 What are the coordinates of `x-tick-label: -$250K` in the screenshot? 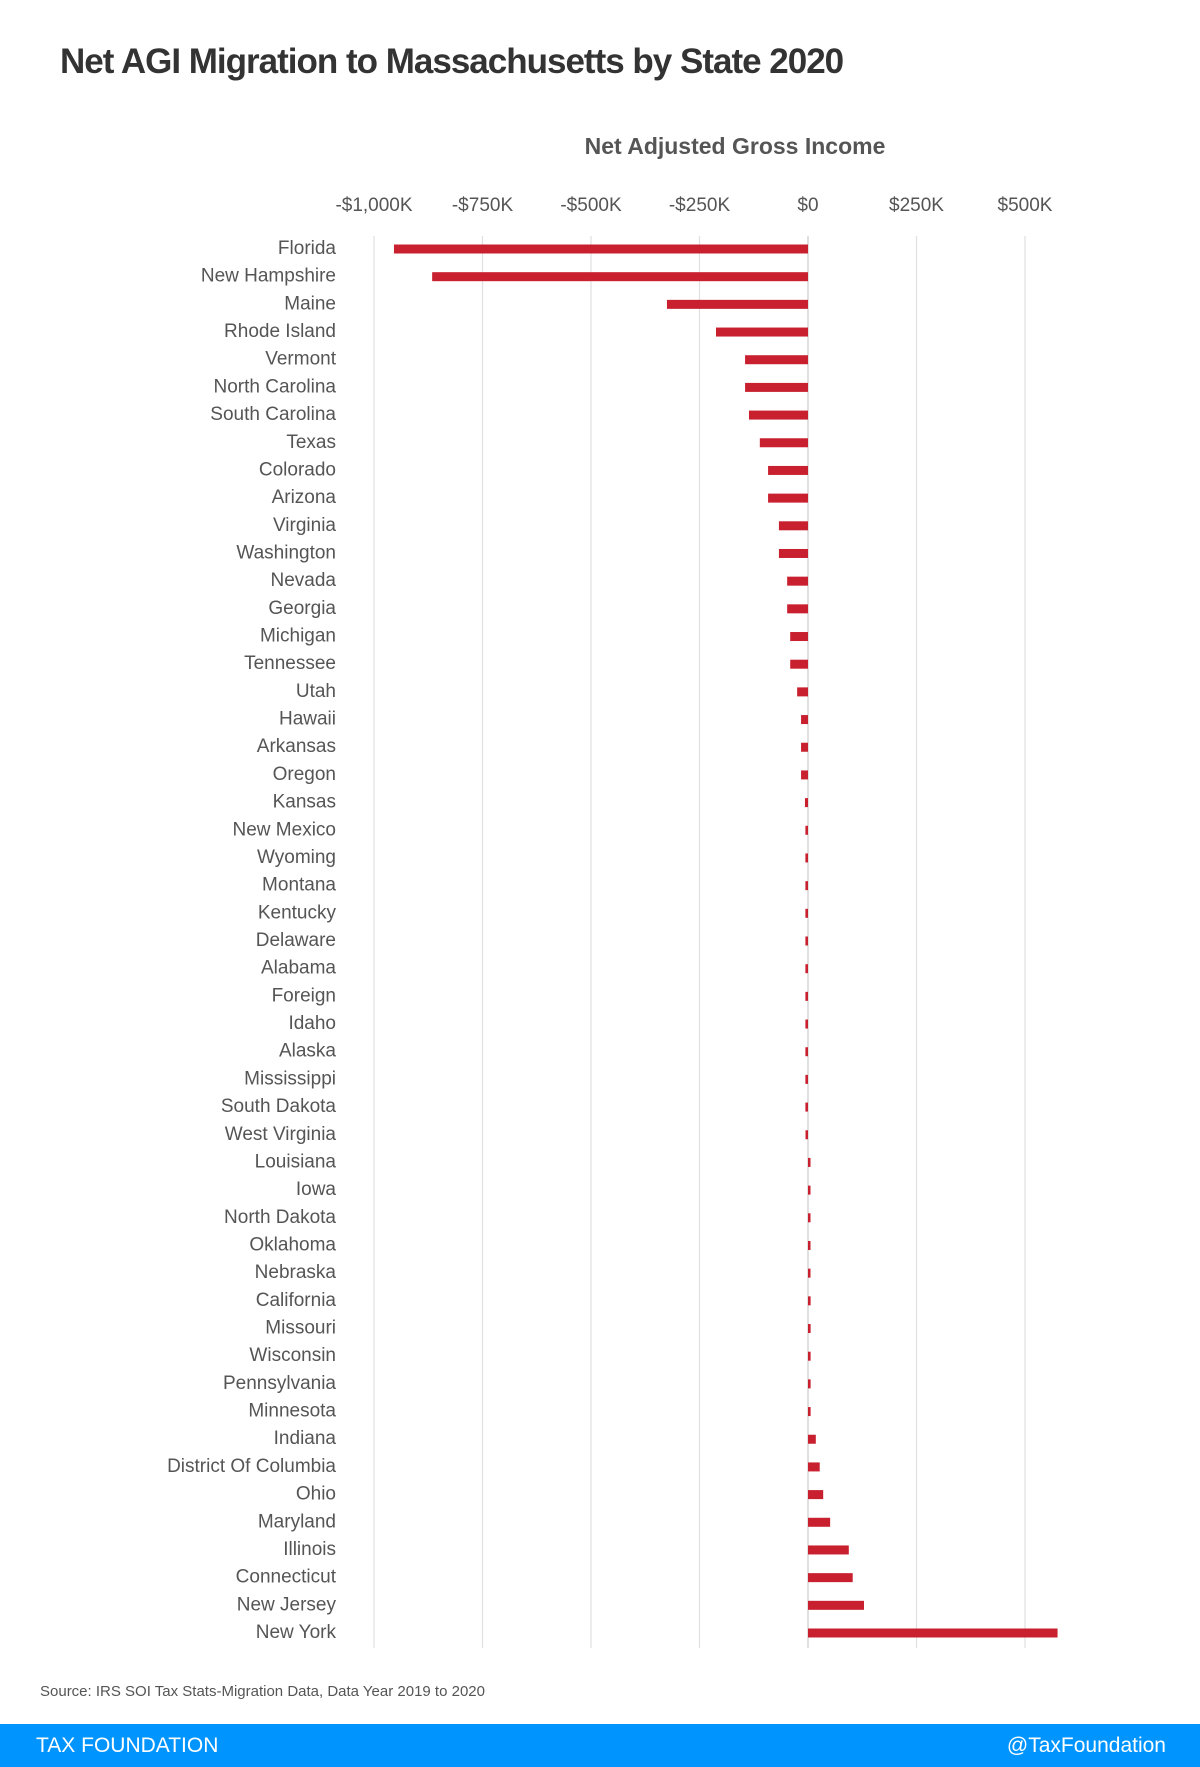 It's located at (700, 205).